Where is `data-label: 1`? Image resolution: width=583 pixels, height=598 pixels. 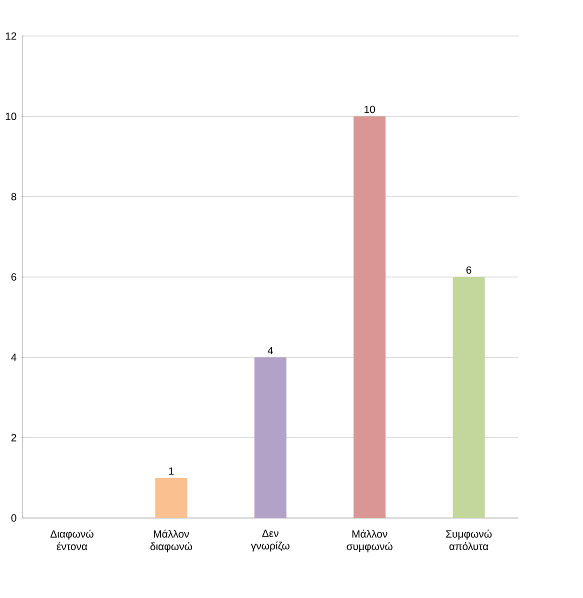
data-label: 1 is located at coordinates (171, 471).